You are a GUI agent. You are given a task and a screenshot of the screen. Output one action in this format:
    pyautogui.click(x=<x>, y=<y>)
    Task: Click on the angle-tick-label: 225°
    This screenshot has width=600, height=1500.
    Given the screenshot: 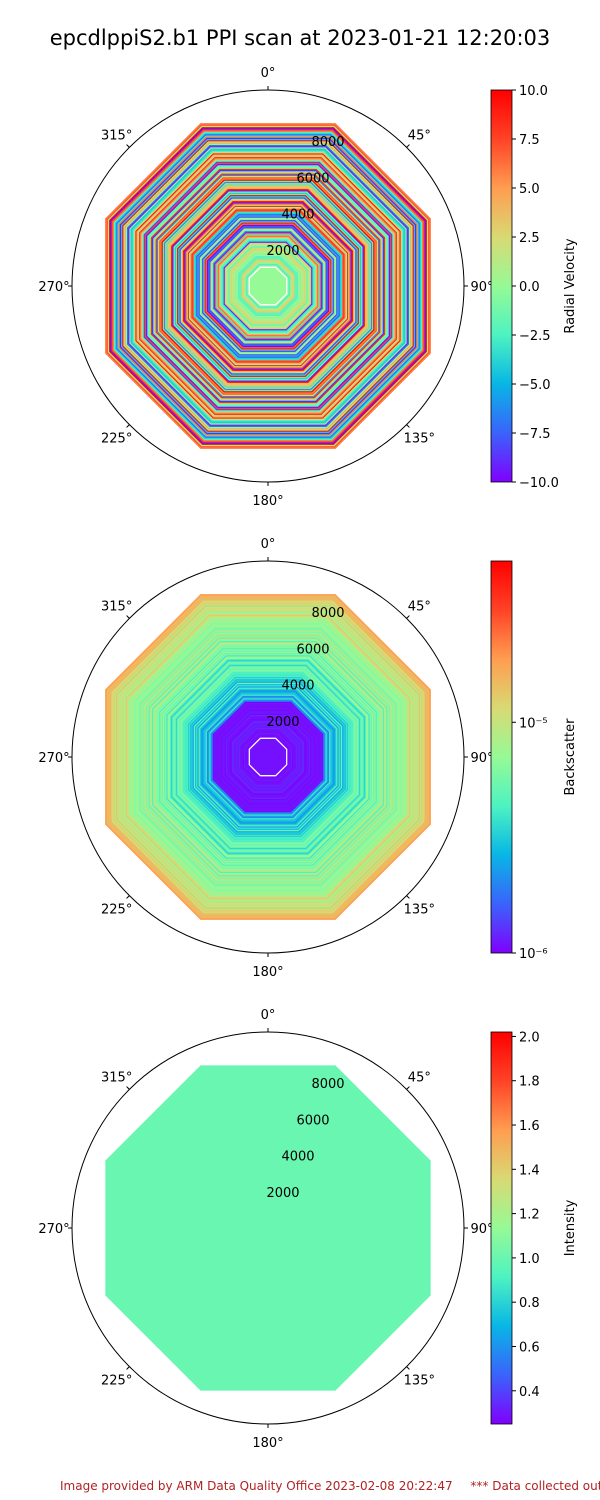 What is the action you would take?
    pyautogui.click(x=116, y=438)
    